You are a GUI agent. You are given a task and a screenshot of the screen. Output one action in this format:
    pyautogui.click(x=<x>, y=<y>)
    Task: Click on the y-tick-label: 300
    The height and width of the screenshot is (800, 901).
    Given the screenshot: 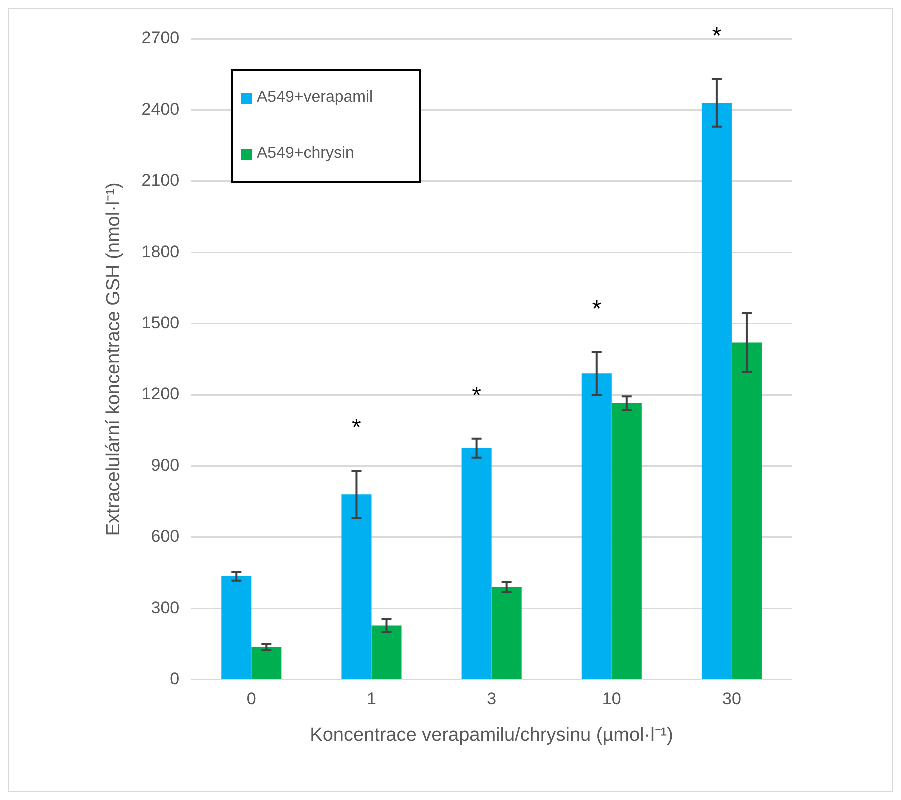 What is the action you would take?
    pyautogui.click(x=165, y=608)
    